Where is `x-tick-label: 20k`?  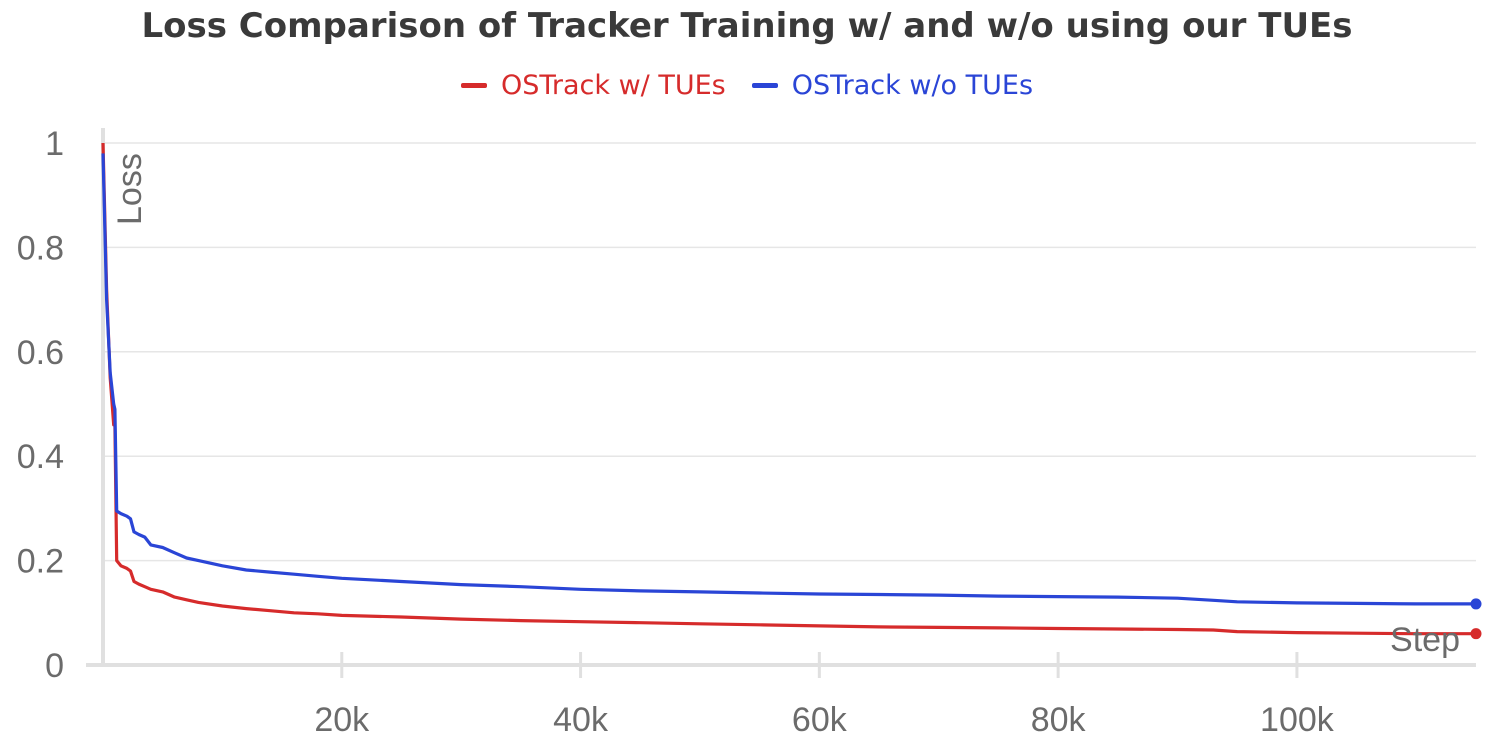 x-tick-label: 20k is located at coordinates (342, 720).